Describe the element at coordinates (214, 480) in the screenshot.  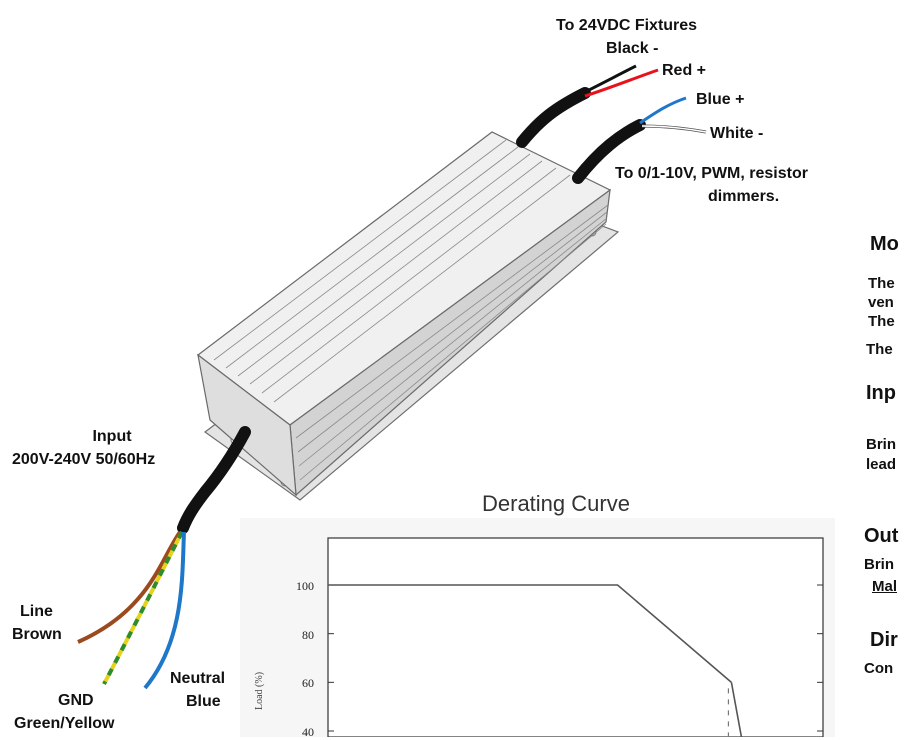
I see `input-cable` at that location.